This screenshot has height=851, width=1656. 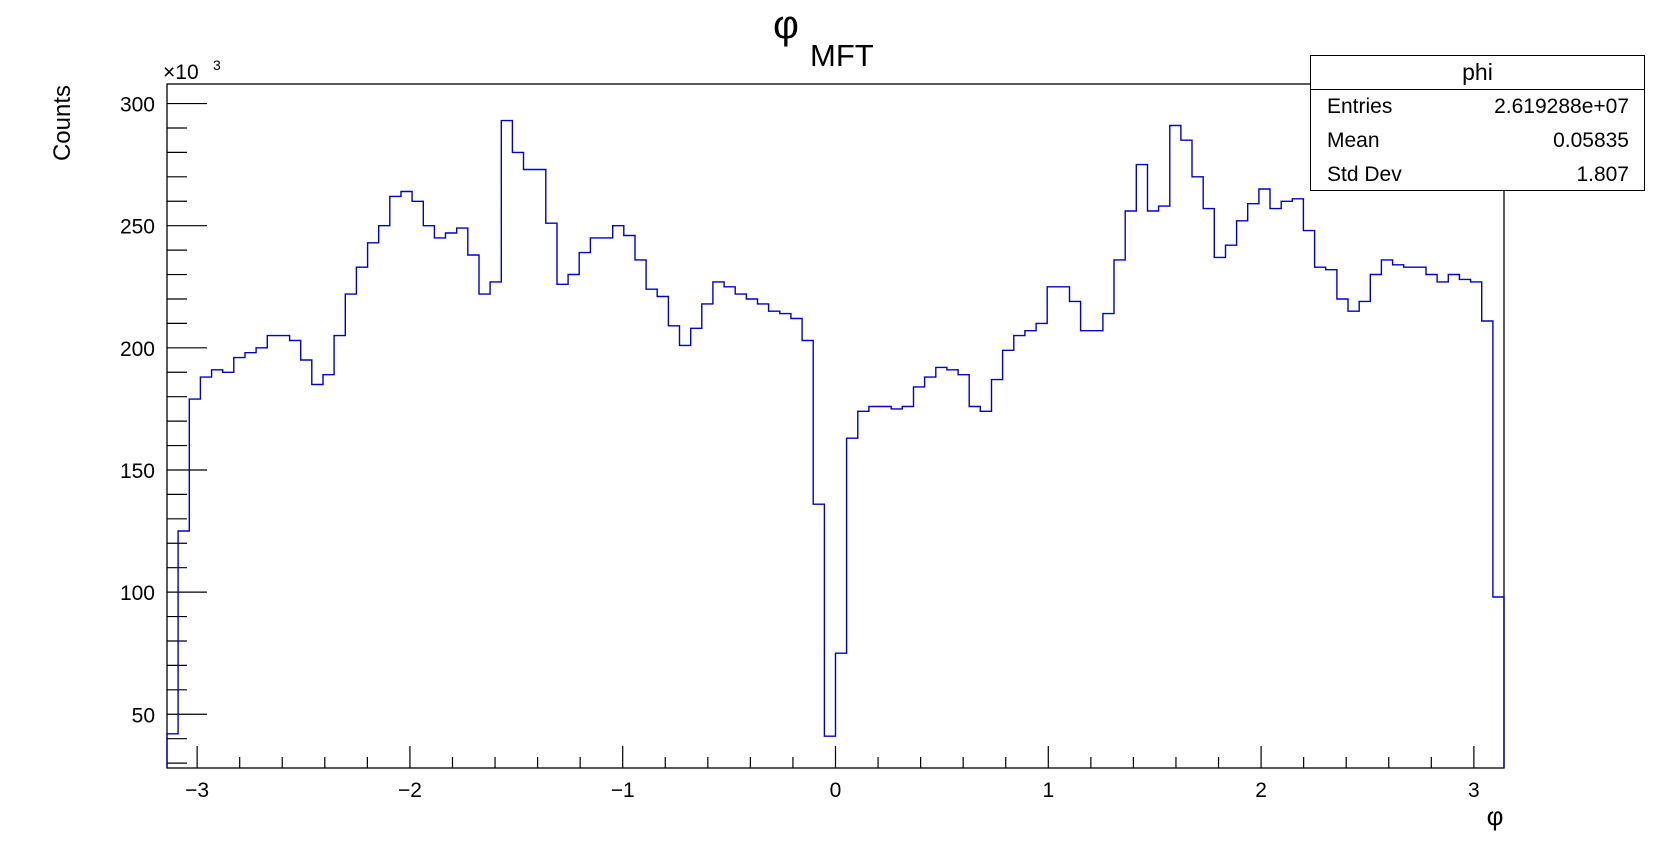 I want to click on stats-value-entries: 2.619288e+07, so click(x=1561, y=106).